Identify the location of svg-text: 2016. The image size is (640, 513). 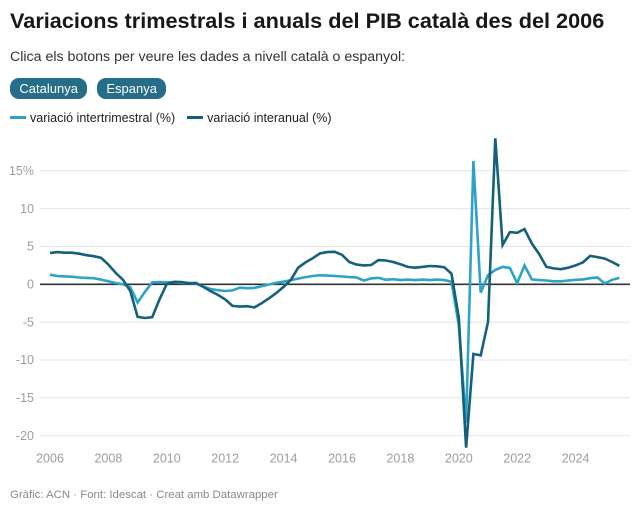
(342, 459).